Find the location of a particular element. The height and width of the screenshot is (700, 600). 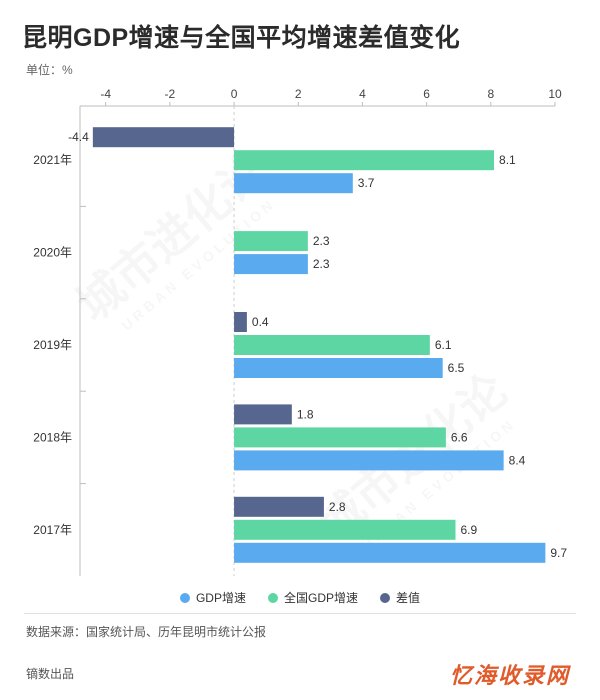

data-label: 9.7 is located at coordinates (558, 553).